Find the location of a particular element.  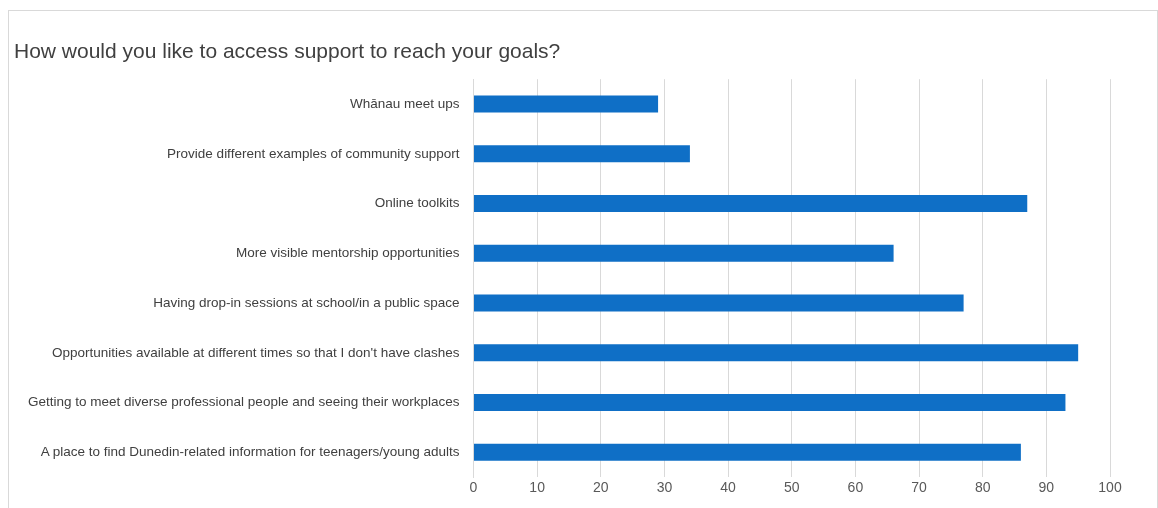

x-tick-label: 80 is located at coordinates (982, 487).